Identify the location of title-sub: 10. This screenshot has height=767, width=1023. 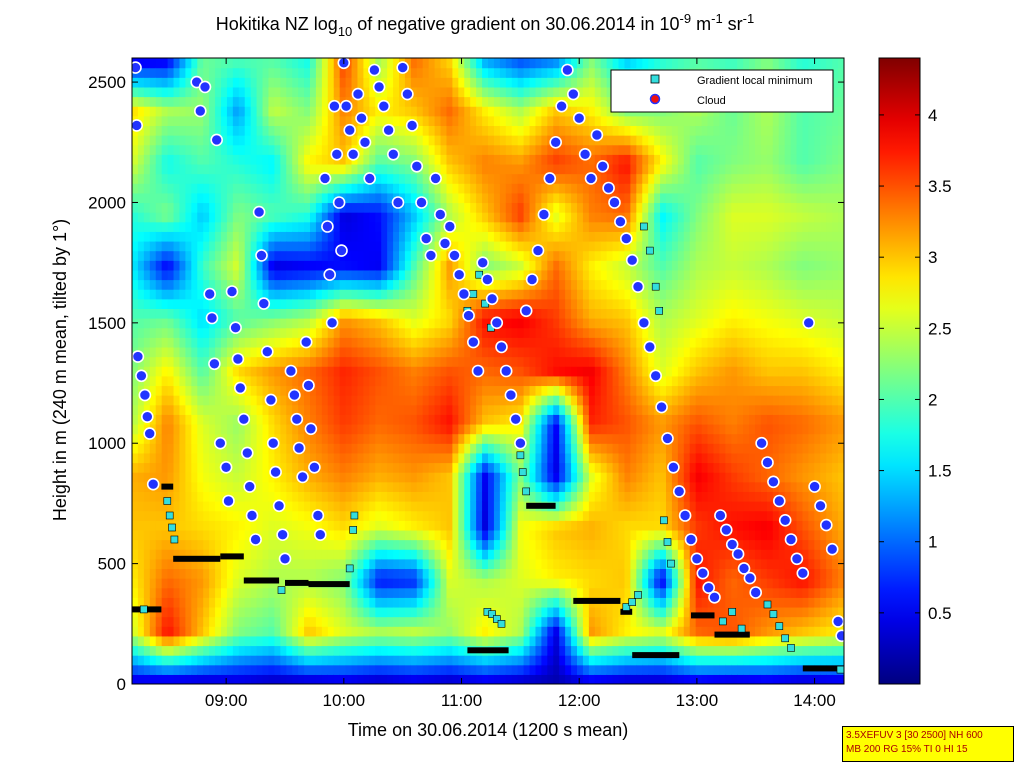
(345, 31).